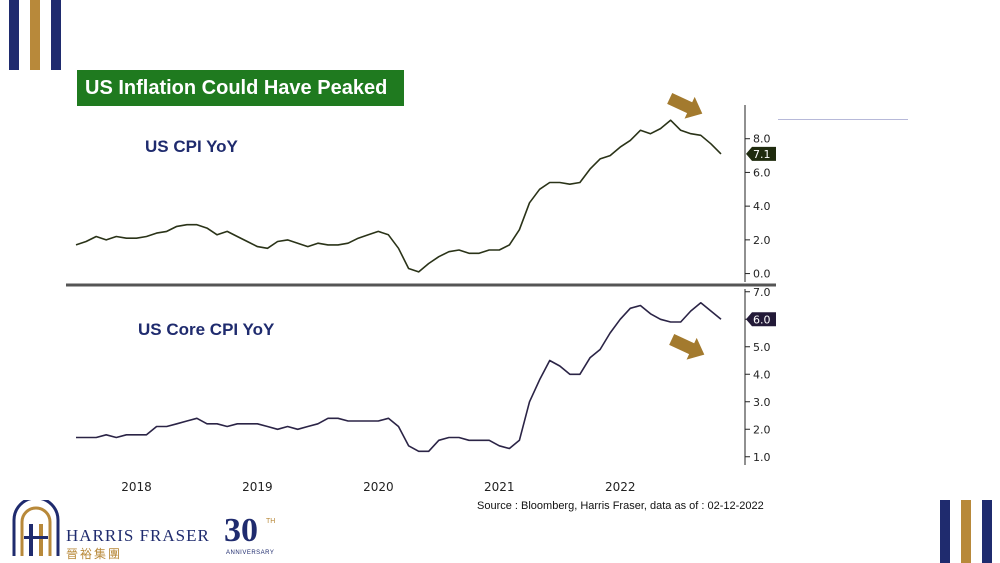 Image resolution: width=1000 pixels, height=563 pixels. What do you see at coordinates (94, 554) in the screenshot?
I see `brand-chinese-name: 晉裕集團` at bounding box center [94, 554].